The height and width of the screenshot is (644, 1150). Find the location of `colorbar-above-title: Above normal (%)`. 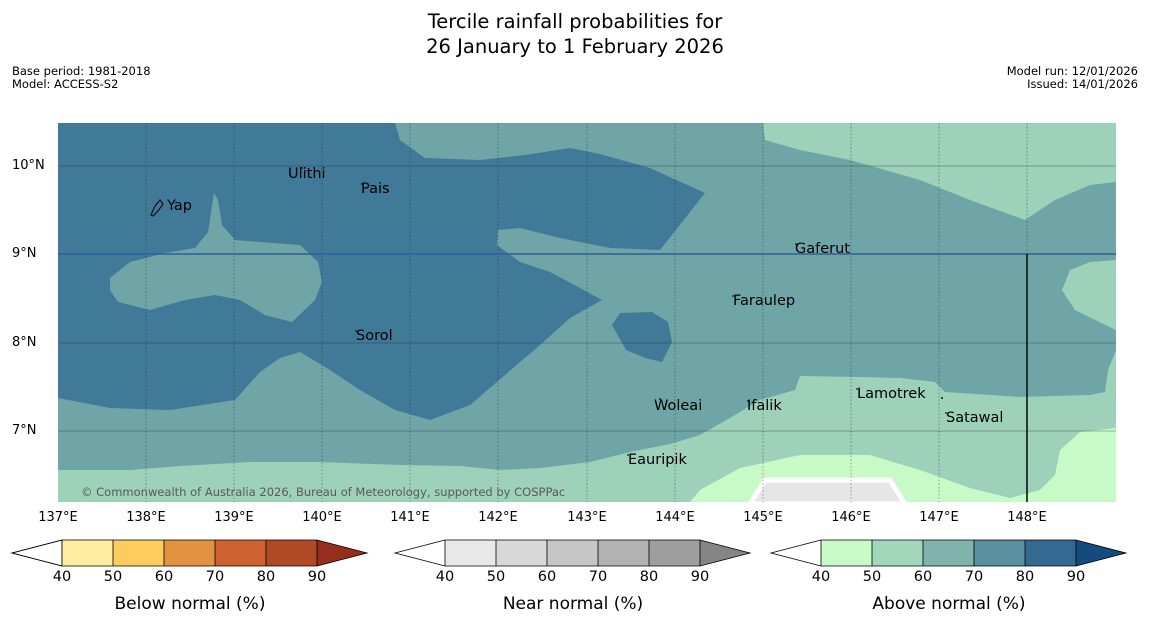

colorbar-above-title: Above normal (%) is located at coordinates (949, 604).